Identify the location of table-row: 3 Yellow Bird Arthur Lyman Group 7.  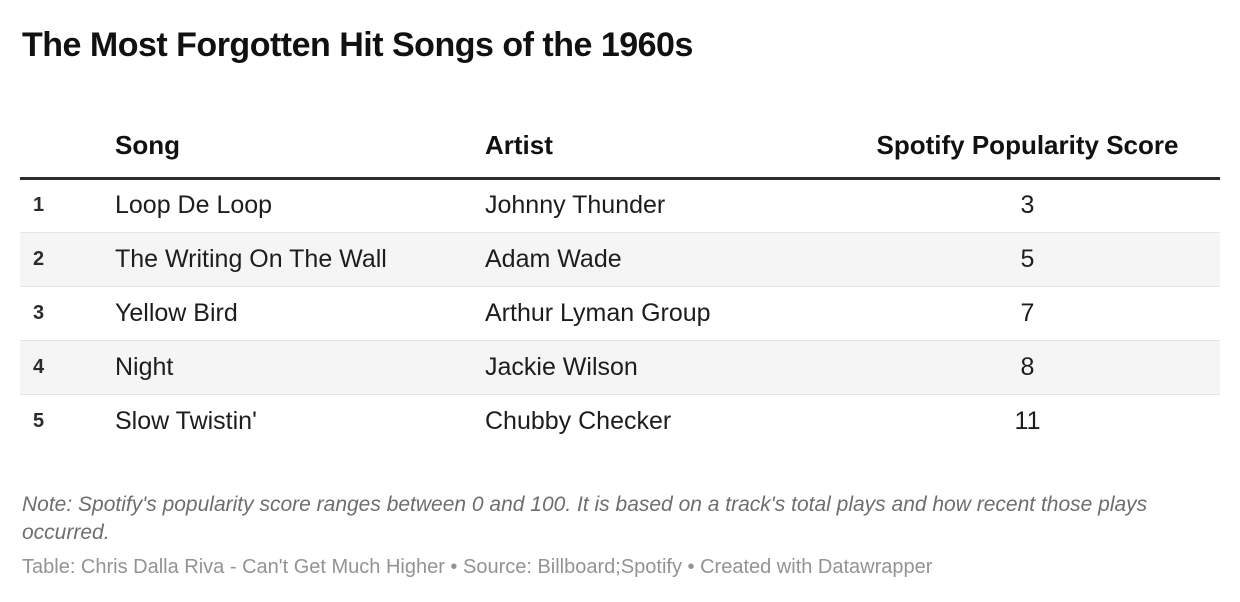
(620, 313).